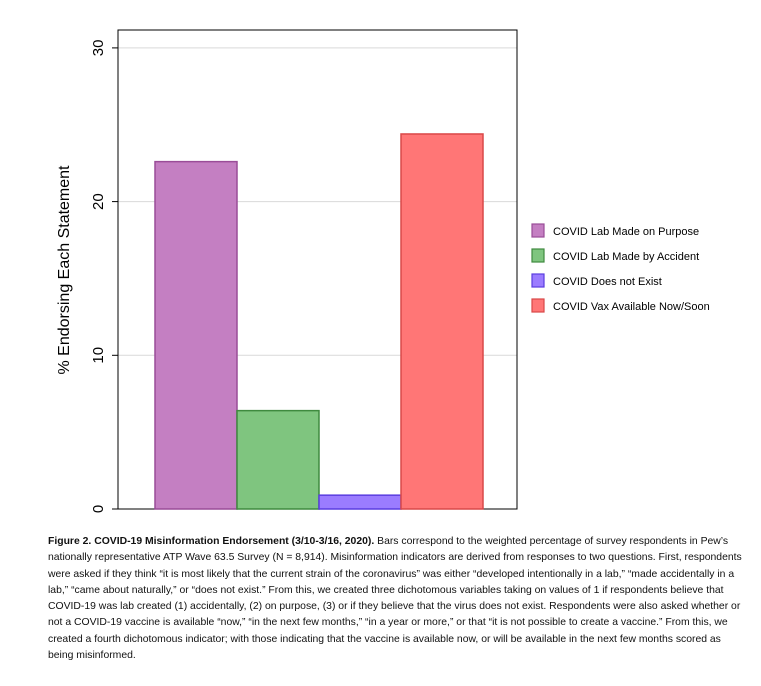 Image resolution: width=761 pixels, height=686 pixels. Describe the element at coordinates (104, 276) in the screenshot. I see `y-axis-ticks: 0 10 20 30` at that location.